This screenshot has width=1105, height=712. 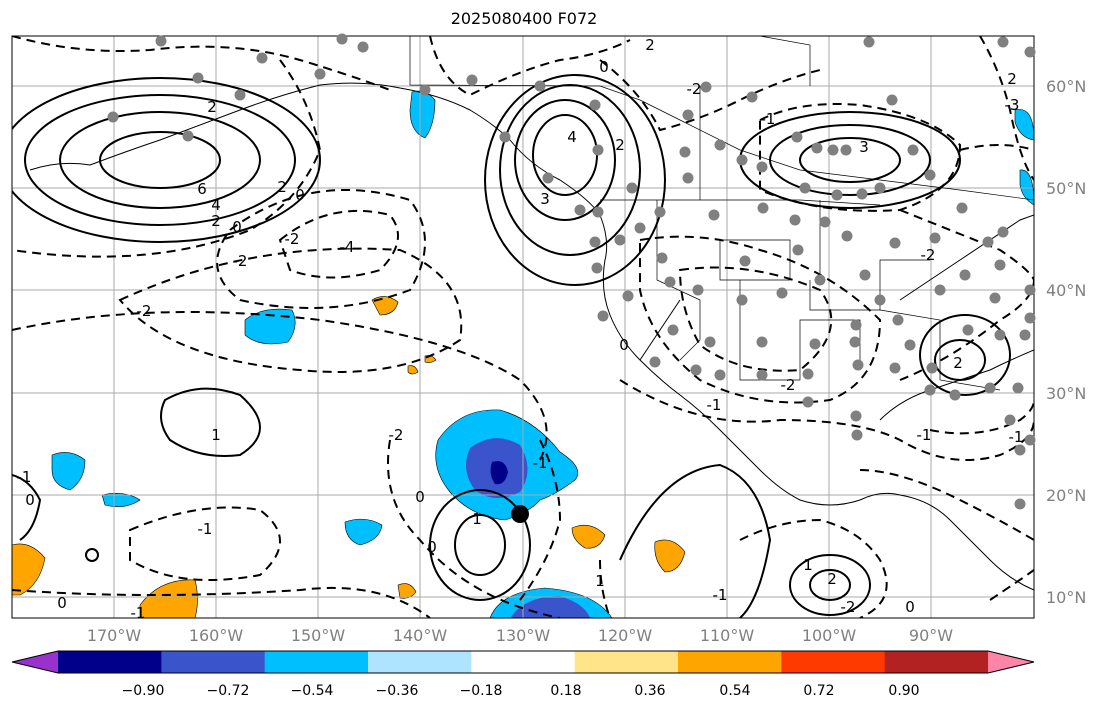 What do you see at coordinates (727, 635) in the screenshot?
I see `lon-label: 110°W` at bounding box center [727, 635].